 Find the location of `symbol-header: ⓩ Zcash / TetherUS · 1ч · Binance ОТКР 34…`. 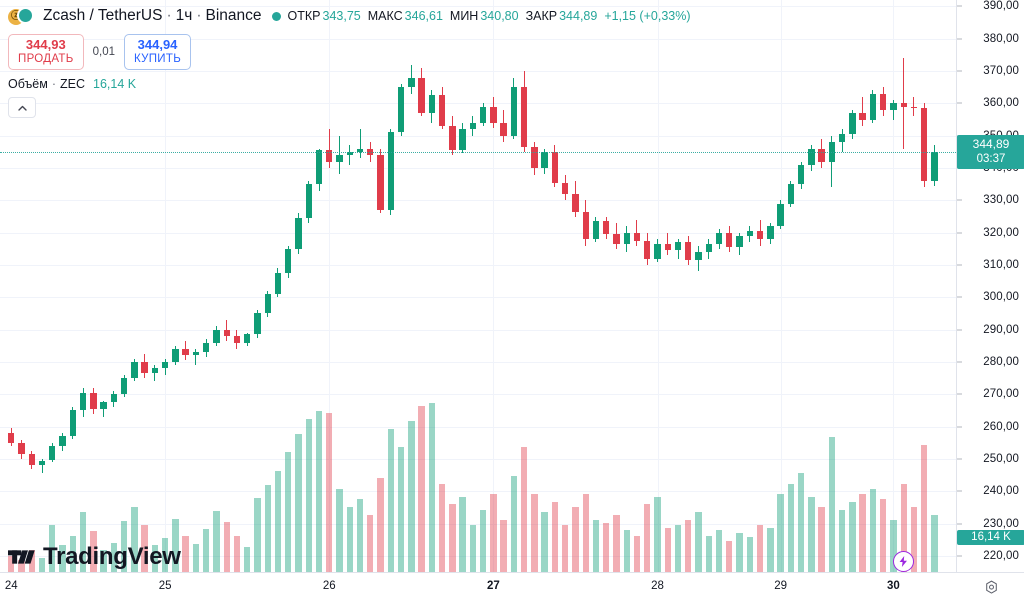

symbol-header: ⓩ Zcash / TetherUS · 1ч · Binance ОТКР 34… is located at coordinates (349, 16).